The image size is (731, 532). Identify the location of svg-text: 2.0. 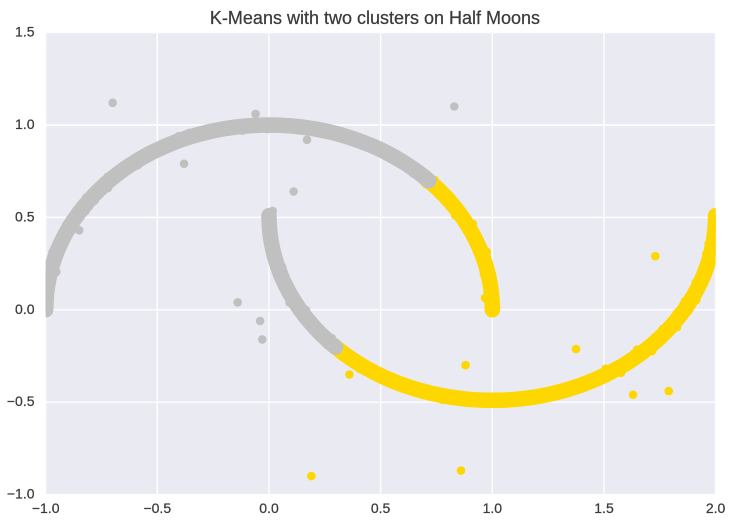
(716, 508).